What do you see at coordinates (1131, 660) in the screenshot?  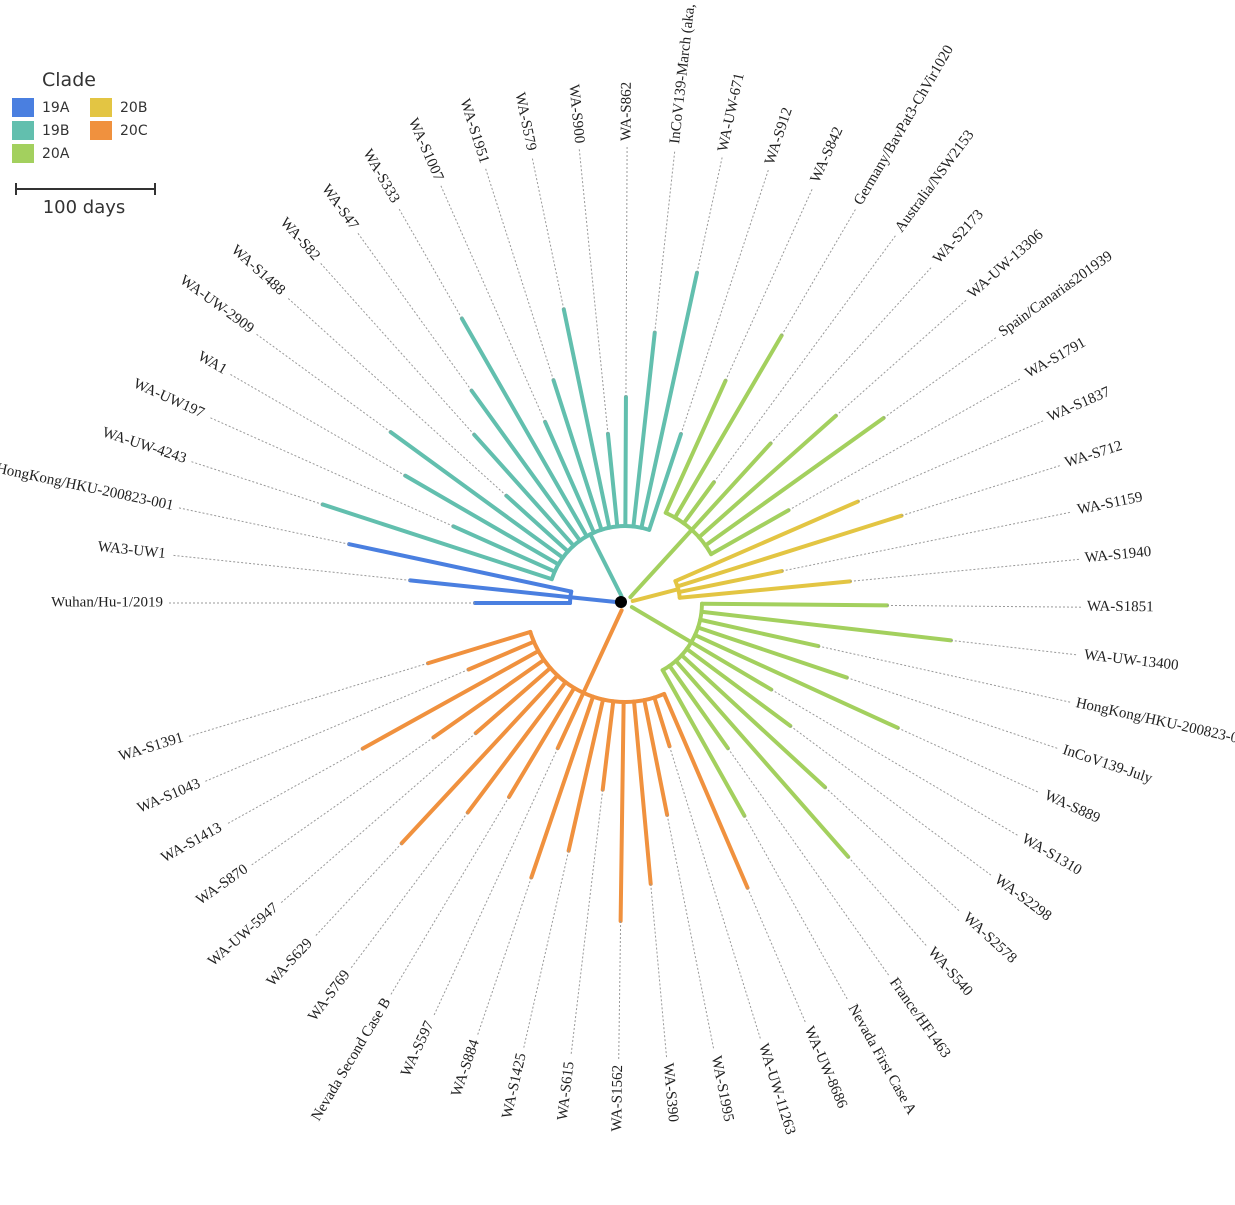 I see `leaf-label: WA-UW-13400` at bounding box center [1131, 660].